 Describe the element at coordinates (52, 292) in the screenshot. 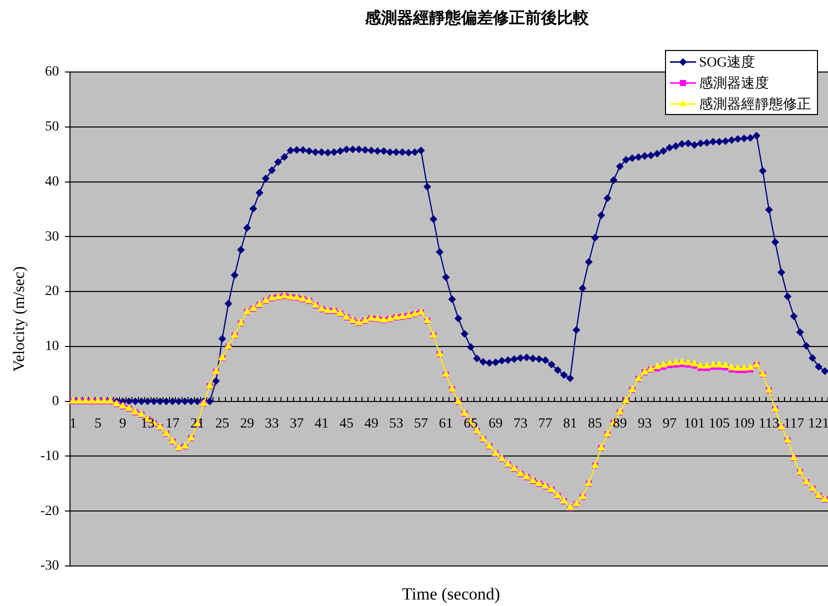

I see `y-tick-label: 20` at that location.